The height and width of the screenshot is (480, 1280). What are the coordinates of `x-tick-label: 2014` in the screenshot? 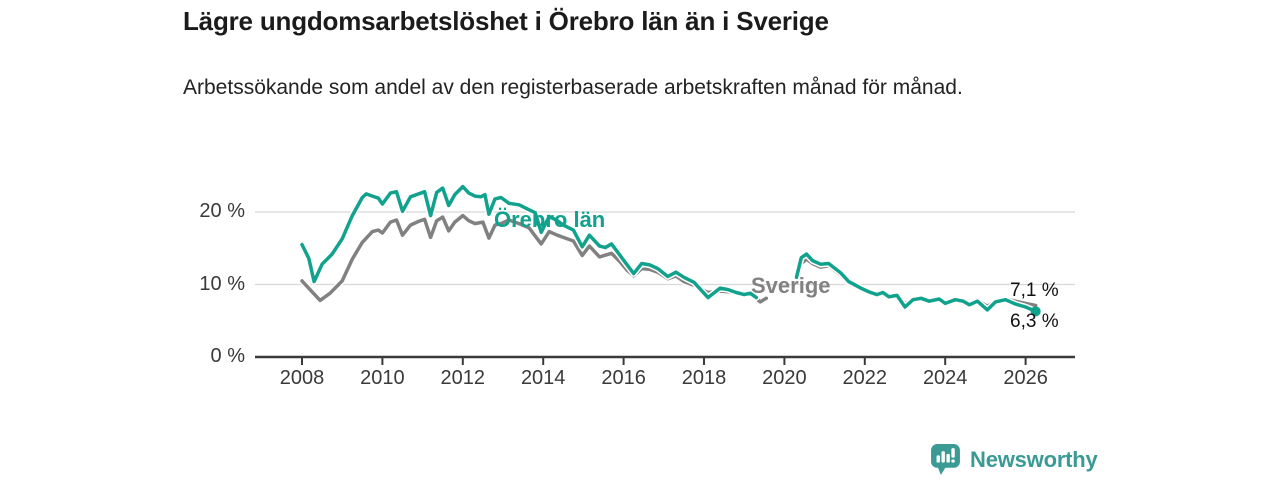 It's located at (543, 378).